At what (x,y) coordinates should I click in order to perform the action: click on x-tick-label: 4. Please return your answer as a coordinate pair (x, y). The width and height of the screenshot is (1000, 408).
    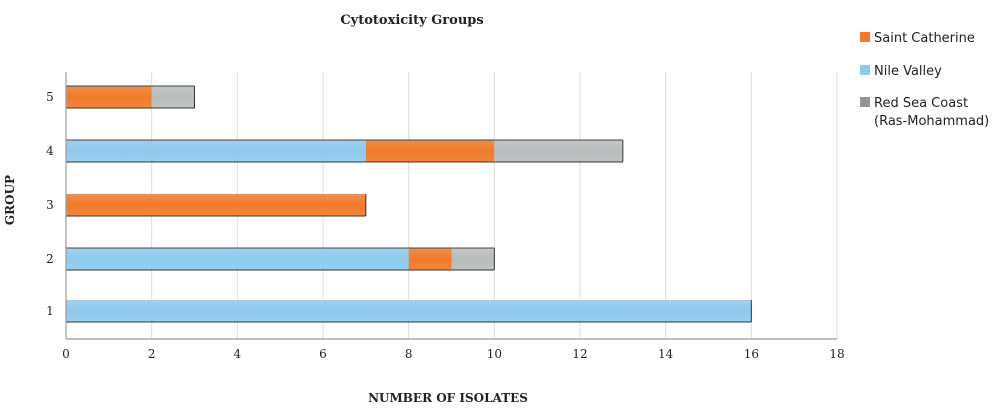
    Looking at the image, I should click on (238, 354).